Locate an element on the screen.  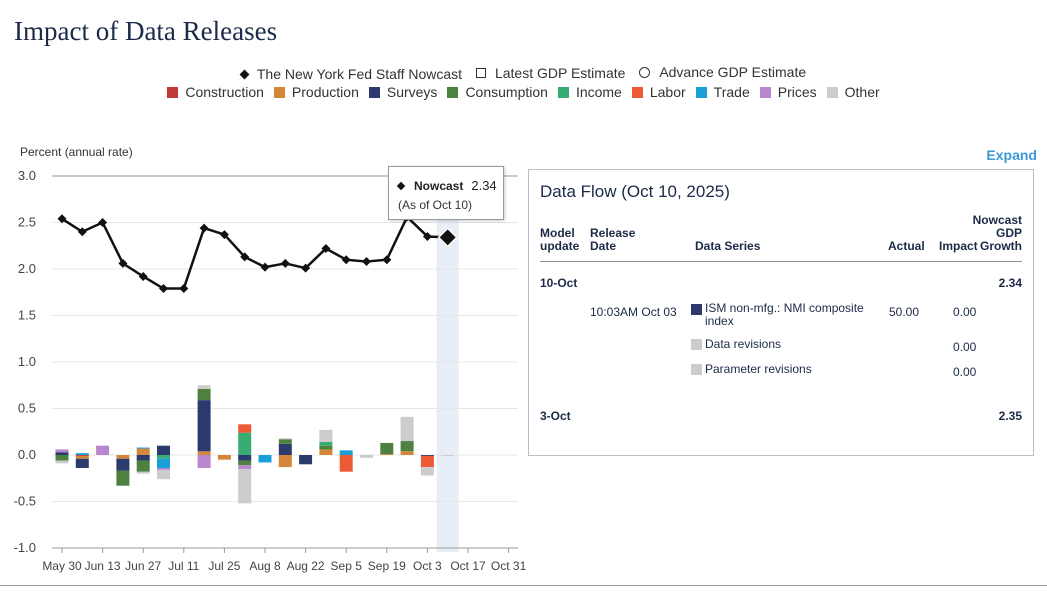
nowcast-tooltip: Nowcast 2.34 (As of Oct 10) is located at coordinates (446, 193).